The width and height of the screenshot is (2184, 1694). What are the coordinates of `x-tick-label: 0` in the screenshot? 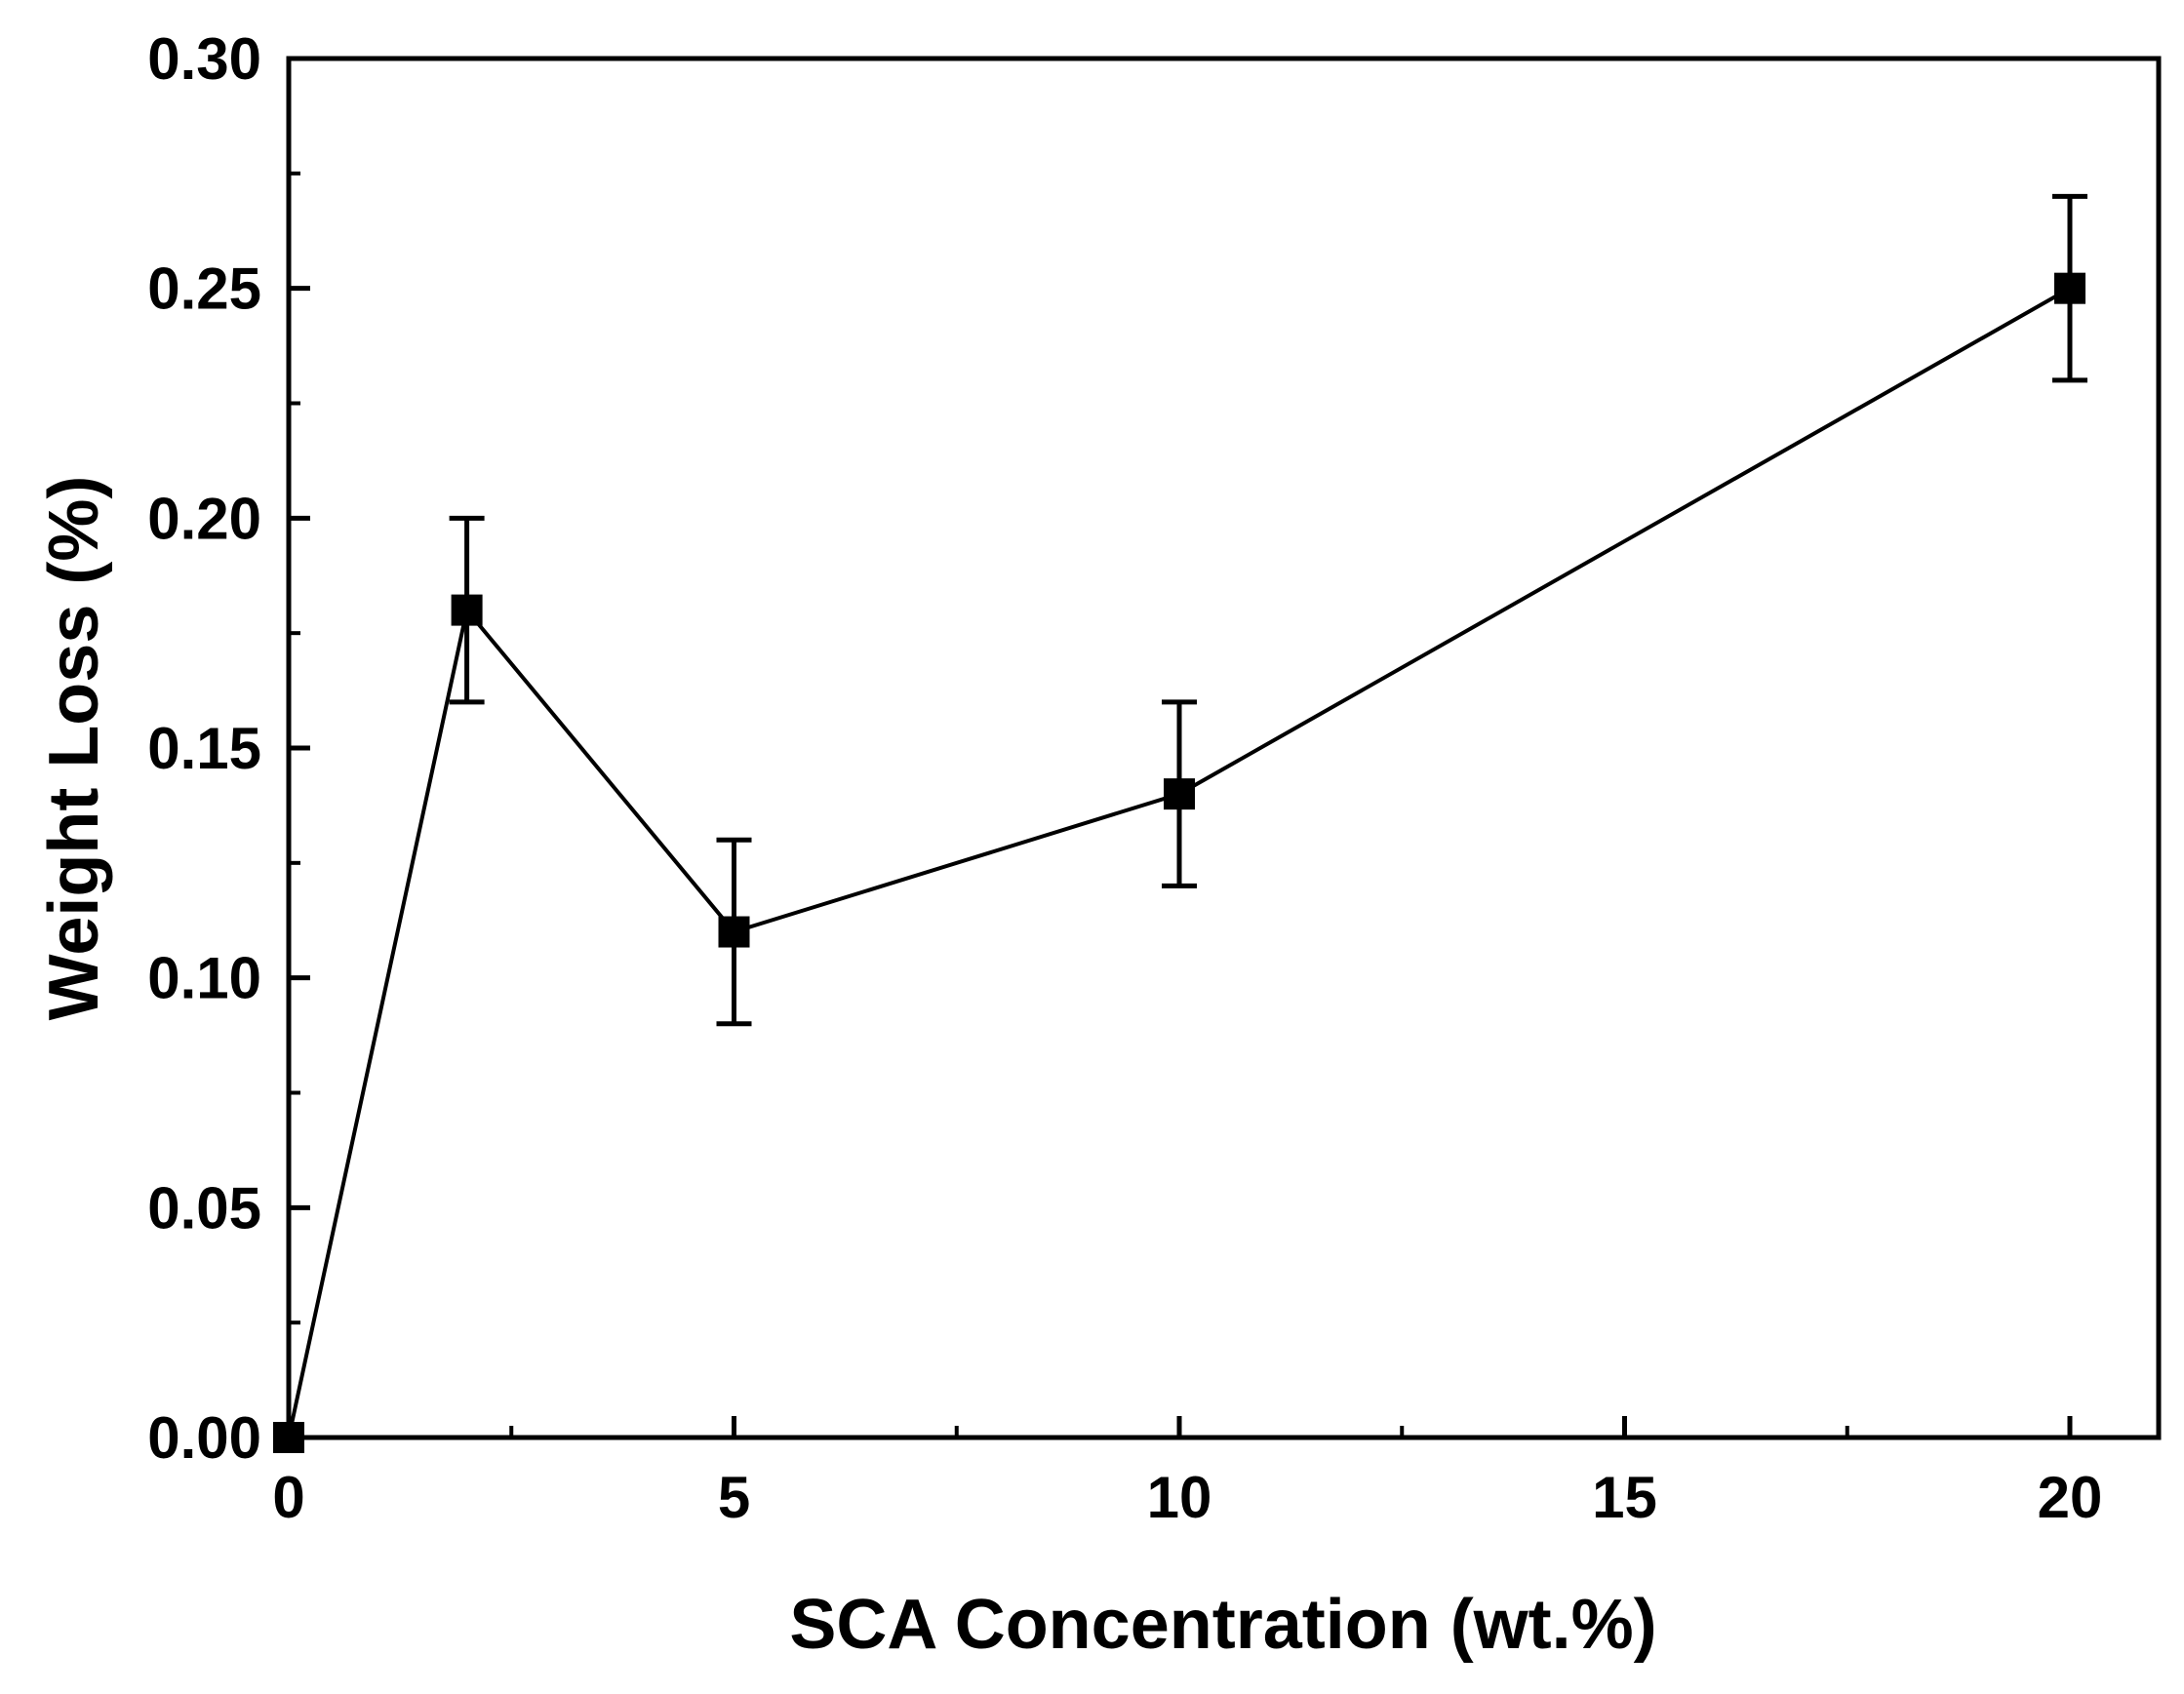 It's located at (288, 1497).